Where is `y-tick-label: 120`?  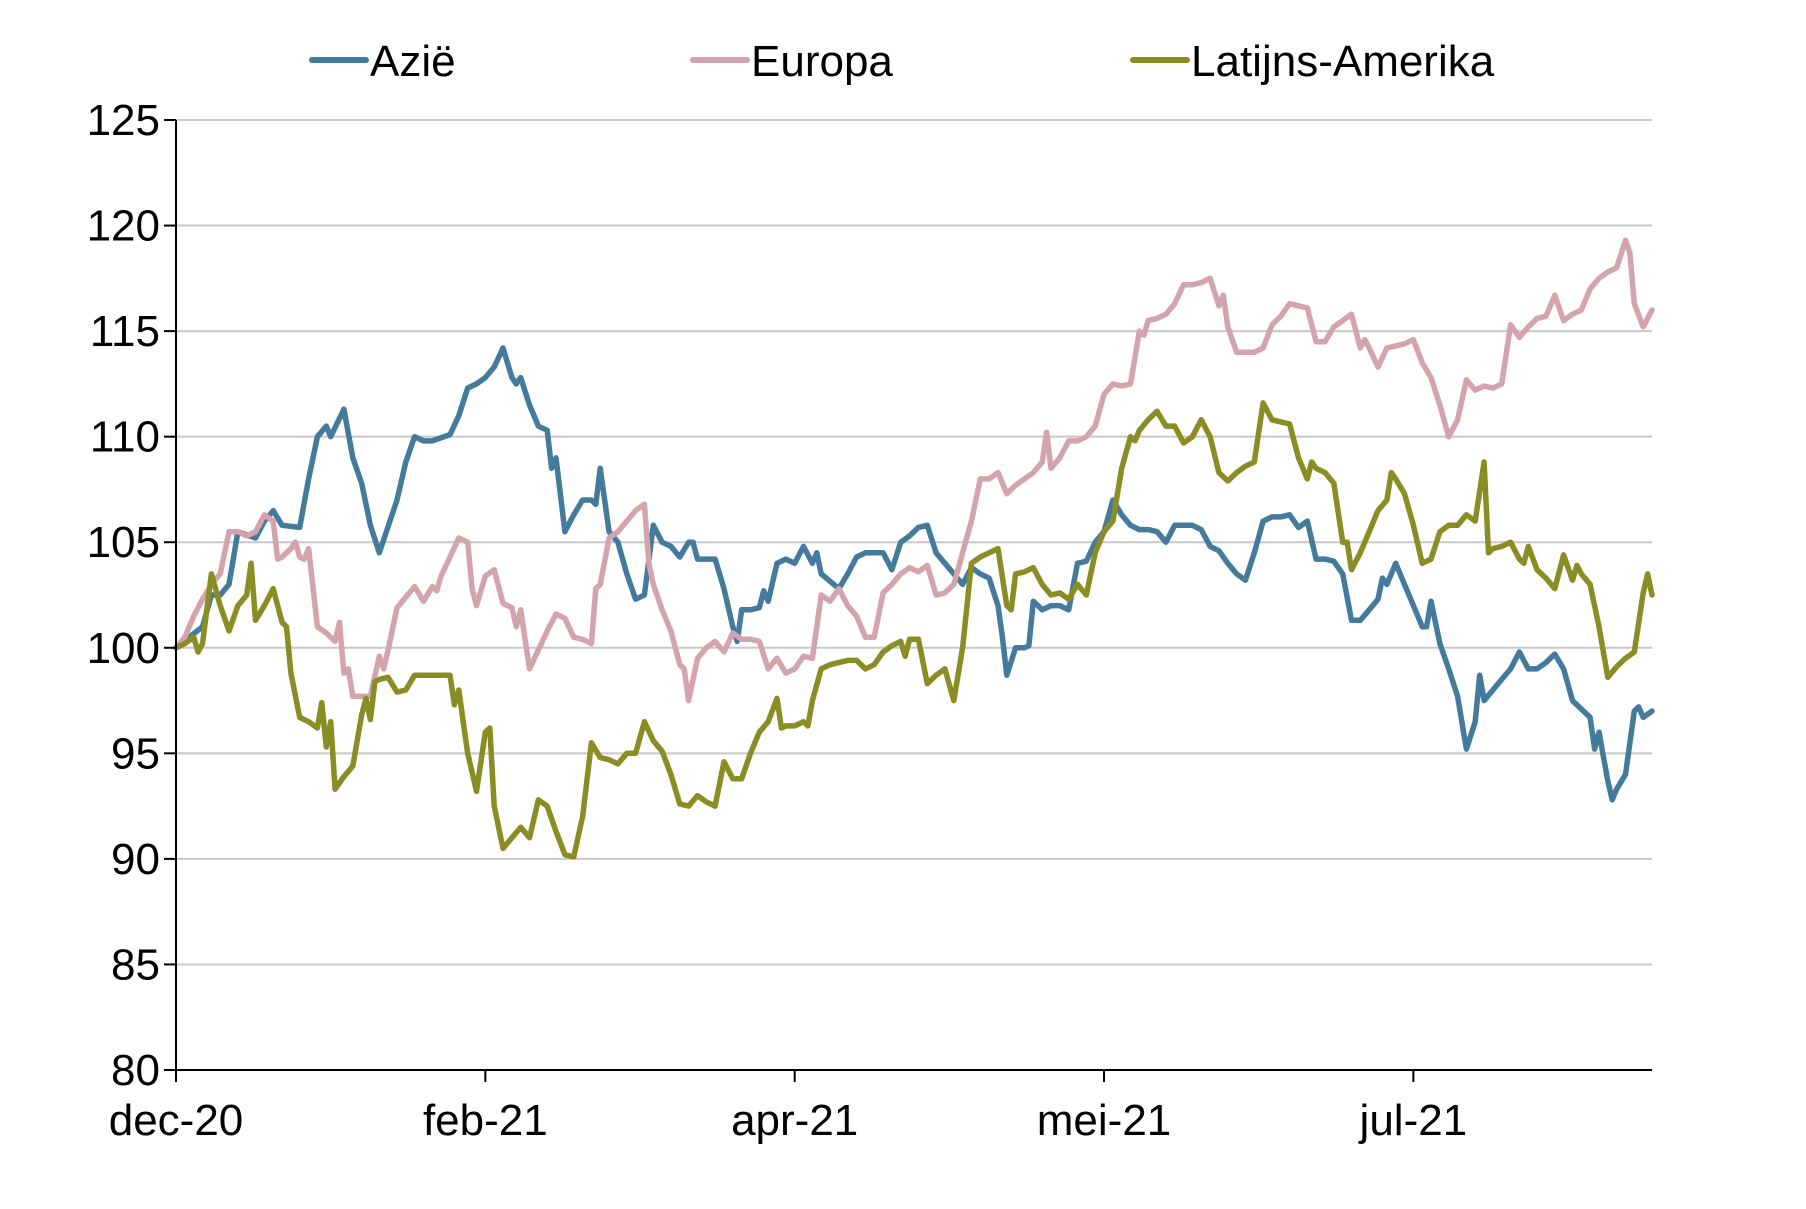 y-tick-label: 120 is located at coordinates (123, 226).